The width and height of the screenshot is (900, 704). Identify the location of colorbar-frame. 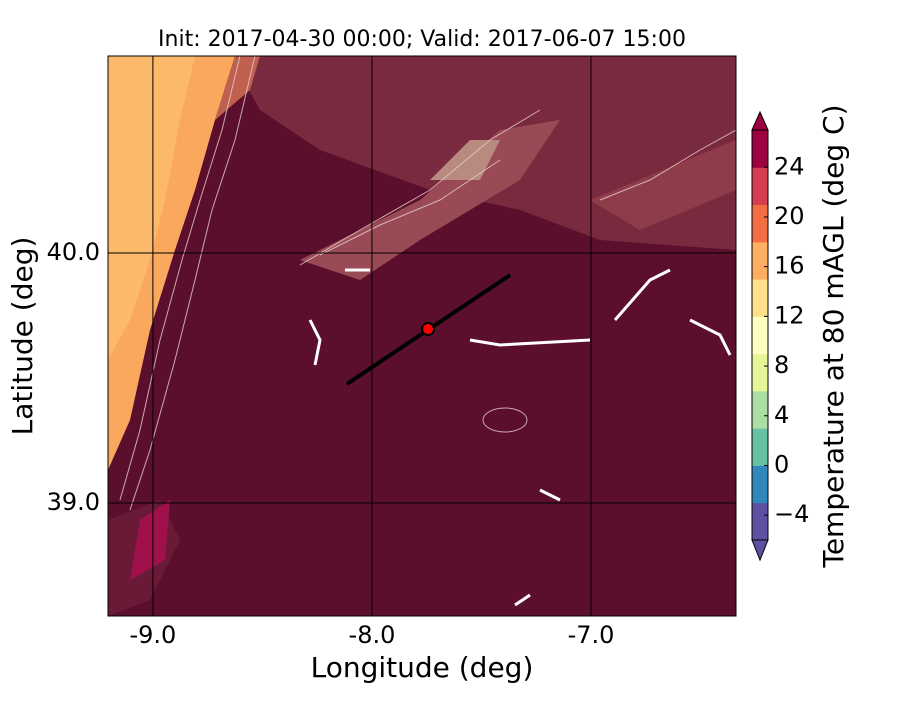
(760, 335).